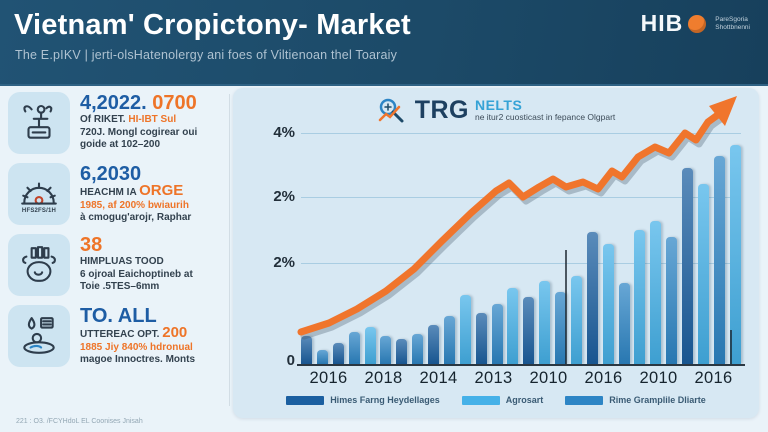 This screenshot has height=432, width=768. I want to click on sidebar-divider, so click(229, 250).